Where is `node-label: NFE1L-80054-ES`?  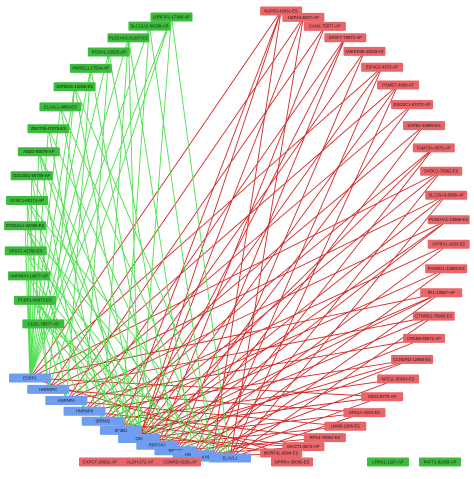
node-label: NFE1L-80054-ES is located at coordinates (398, 378).